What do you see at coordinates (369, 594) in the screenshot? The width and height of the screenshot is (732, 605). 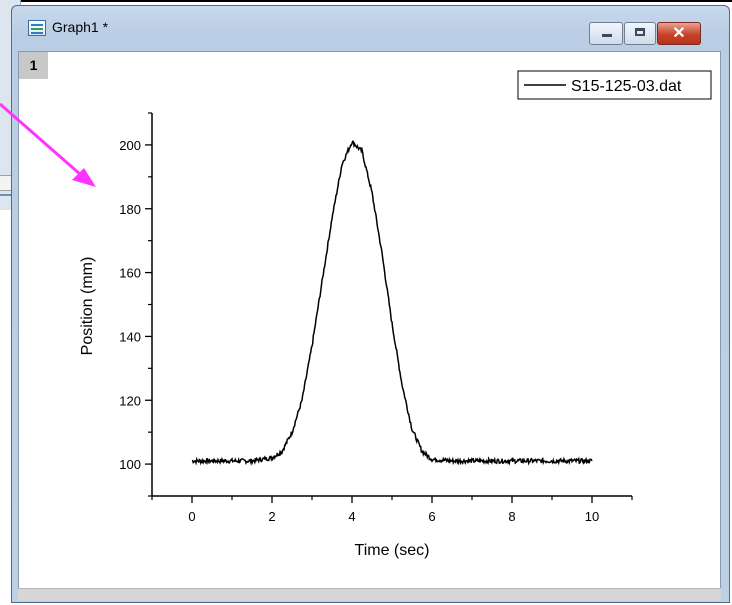 I see `horizontal-scrollbar` at bounding box center [369, 594].